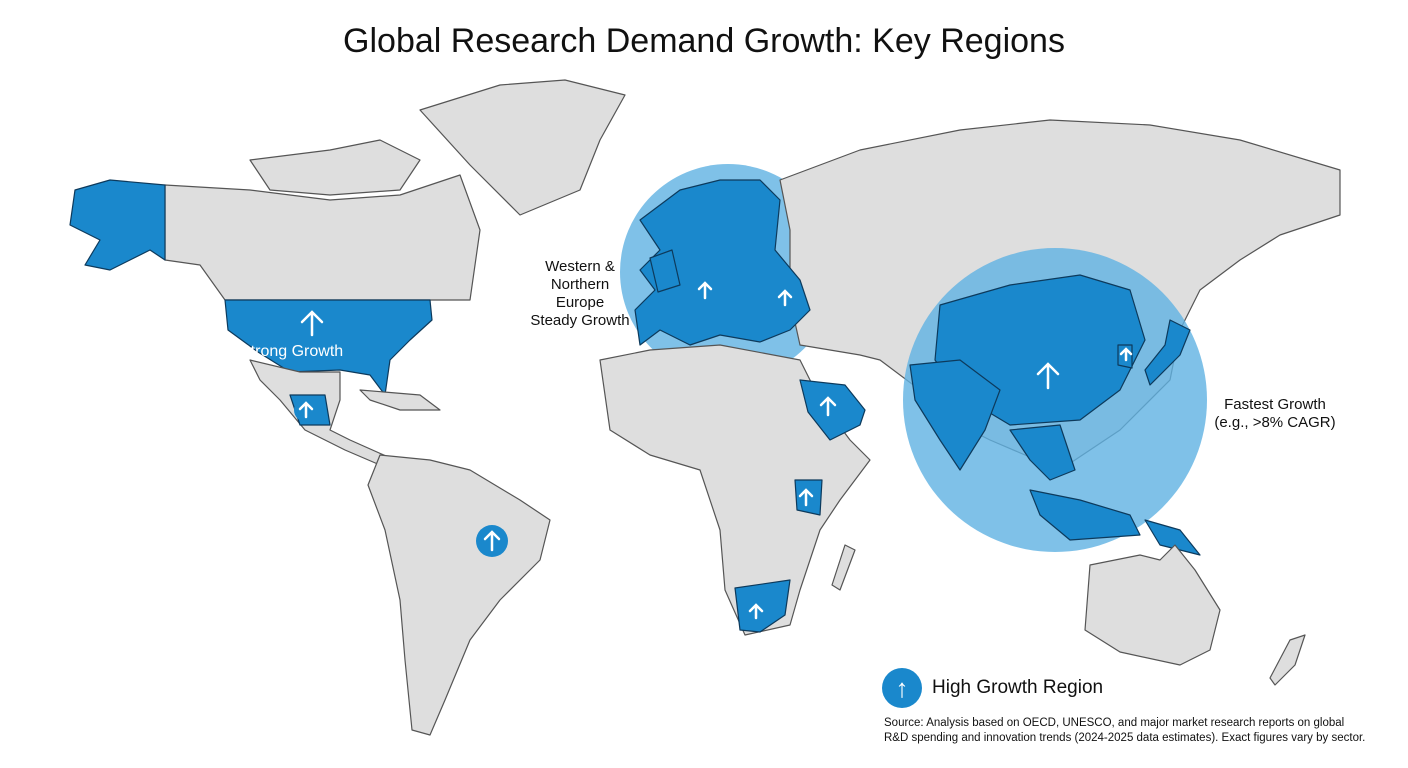 The width and height of the screenshot is (1408, 768). Describe the element at coordinates (1167, 352) in the screenshot. I see `japan` at that location.